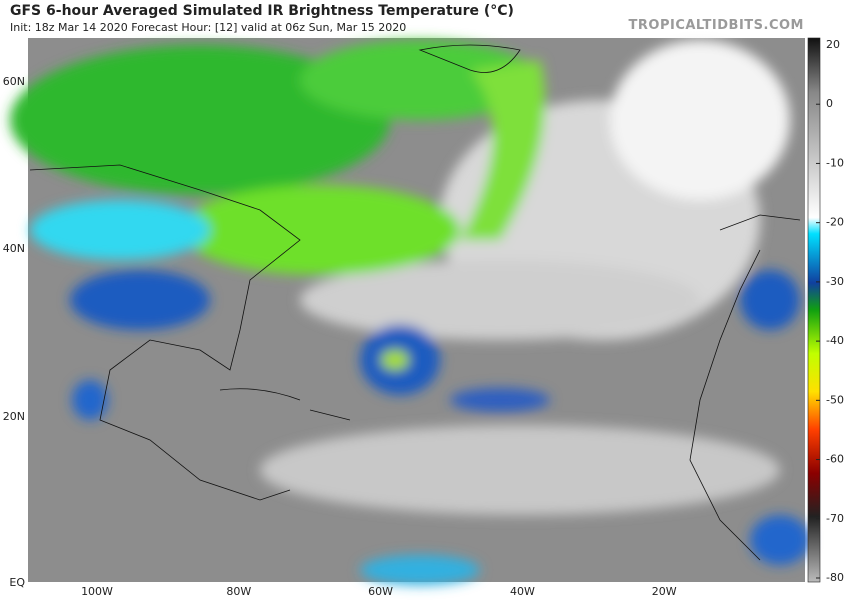 The image size is (849, 600). Describe the element at coordinates (14, 248) in the screenshot. I see `lat-label: 40N` at that location.